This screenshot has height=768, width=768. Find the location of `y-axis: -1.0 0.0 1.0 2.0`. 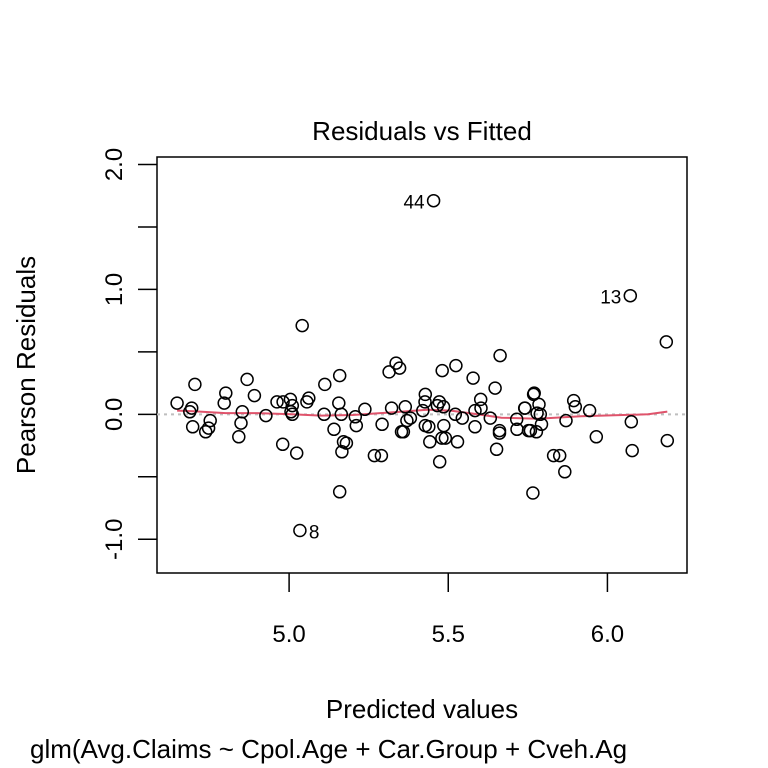

y-axis: -1.0 0.0 1.0 2.0 is located at coordinates (129, 354).